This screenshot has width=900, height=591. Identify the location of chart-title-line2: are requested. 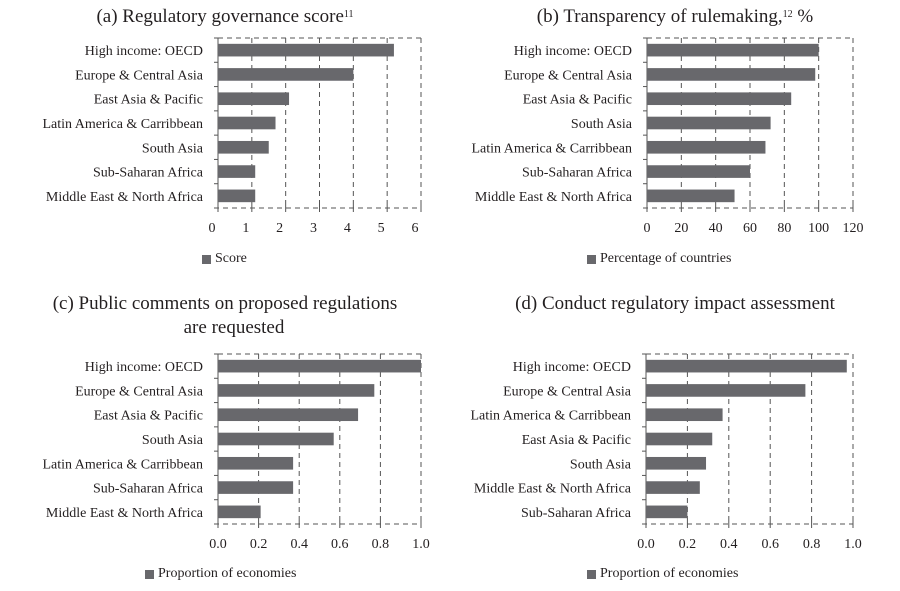
(234, 327).